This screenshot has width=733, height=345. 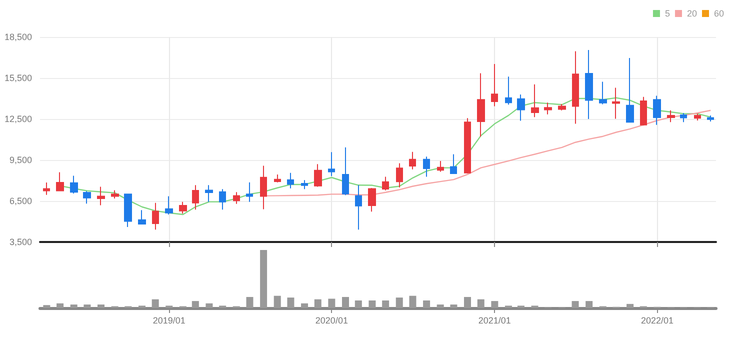 I want to click on x-tick-label: 2020/01, so click(x=331, y=321).